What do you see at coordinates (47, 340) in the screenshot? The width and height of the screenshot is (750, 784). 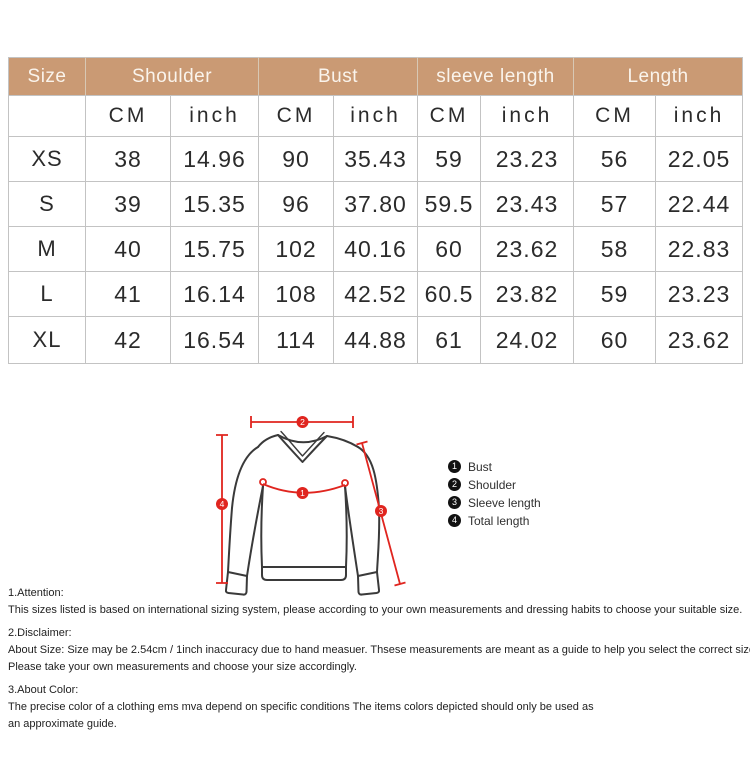 I see `size-label: XL` at bounding box center [47, 340].